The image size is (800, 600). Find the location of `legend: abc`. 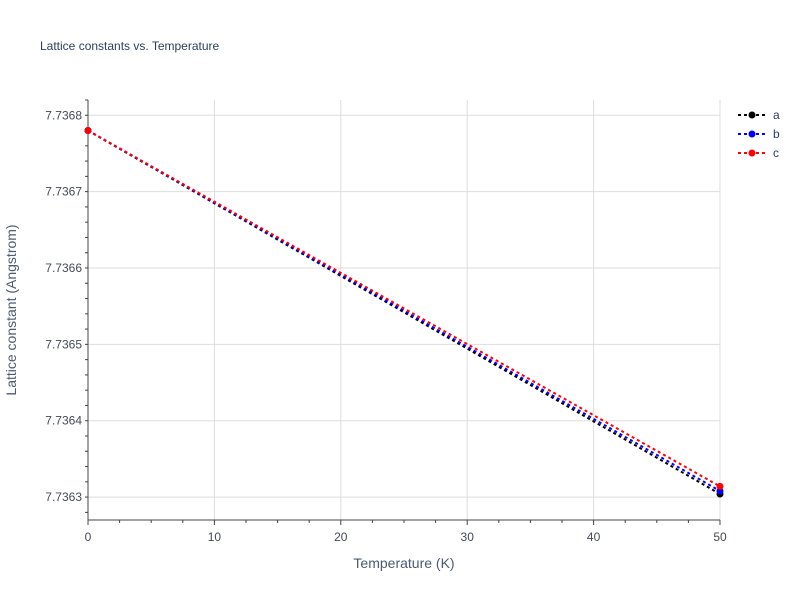

legend: abc is located at coordinates (759, 134).